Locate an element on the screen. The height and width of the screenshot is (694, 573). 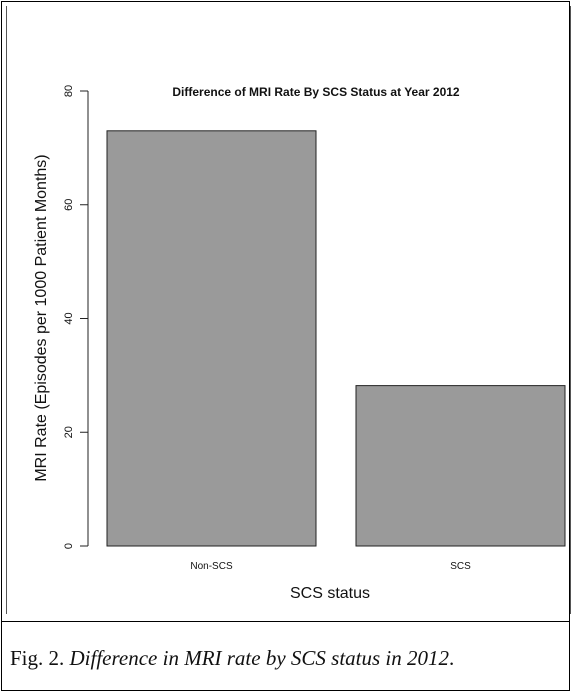
y-tick-label: 20 is located at coordinates (69, 432).